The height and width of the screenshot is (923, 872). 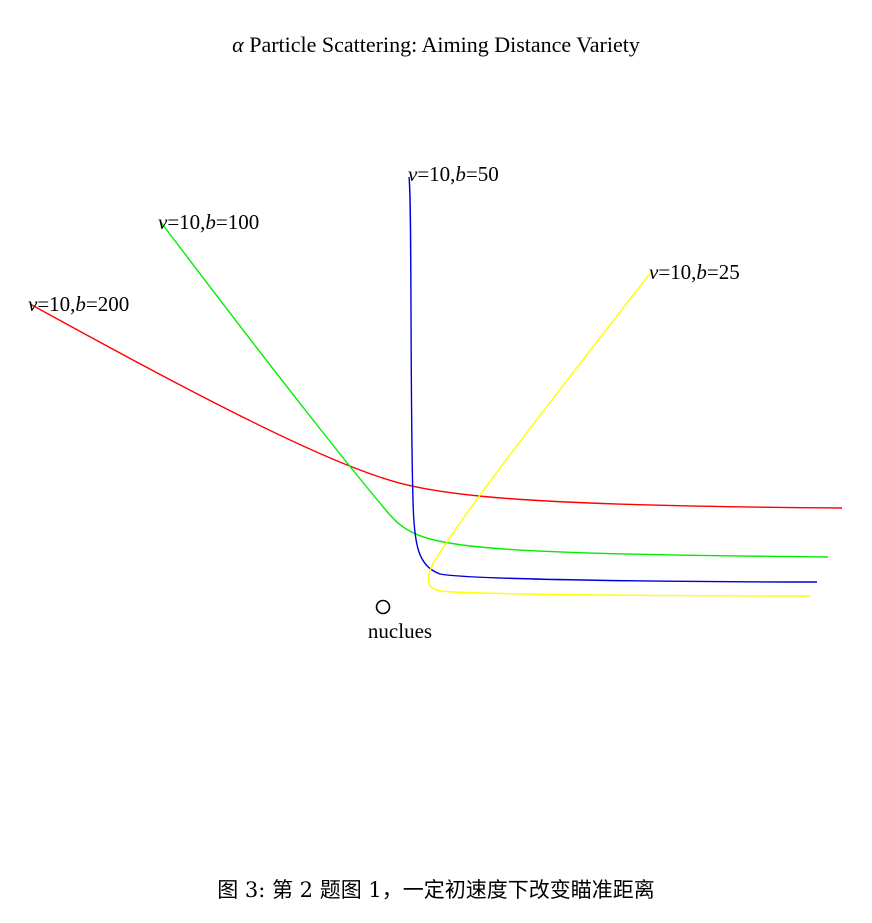 What do you see at coordinates (400, 631) in the screenshot?
I see `nucleus-label: nuclues` at bounding box center [400, 631].